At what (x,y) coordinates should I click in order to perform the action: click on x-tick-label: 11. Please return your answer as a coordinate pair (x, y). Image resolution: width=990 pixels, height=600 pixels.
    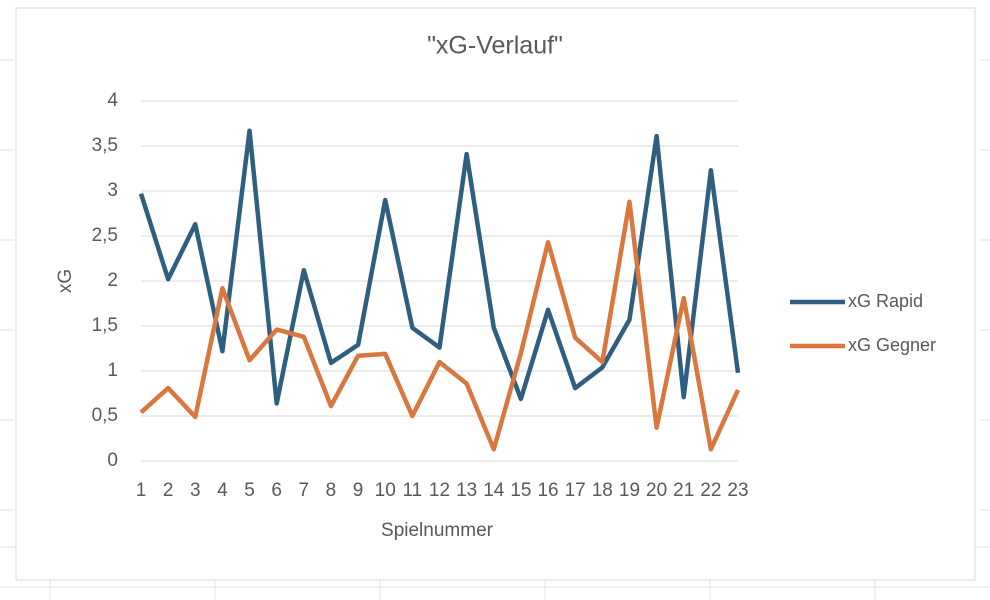
    Looking at the image, I should click on (412, 490).